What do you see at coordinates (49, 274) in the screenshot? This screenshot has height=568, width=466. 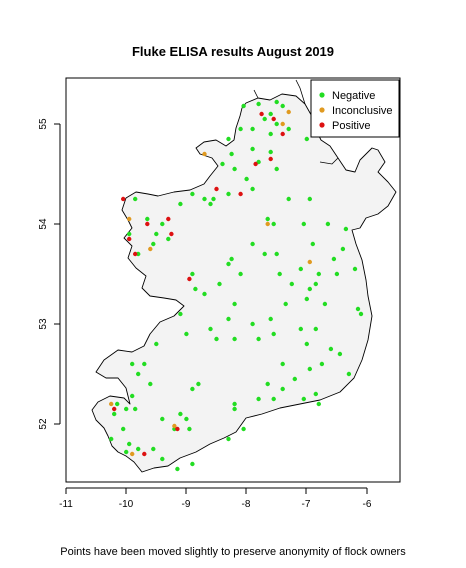 I see `y-axis: 52 53 54 55` at bounding box center [49, 274].